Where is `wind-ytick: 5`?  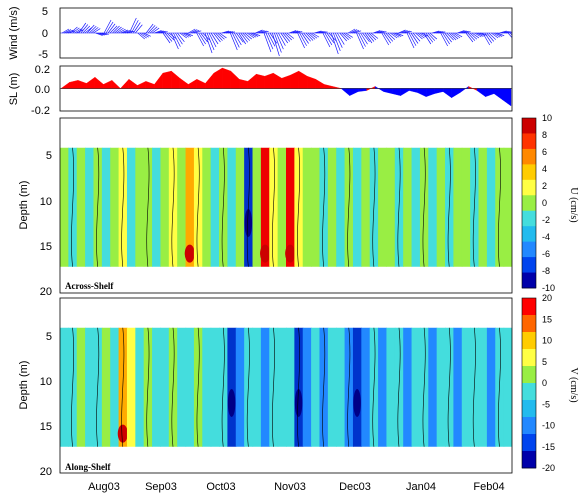 wind-ytick: 5 is located at coordinates (45, 12).